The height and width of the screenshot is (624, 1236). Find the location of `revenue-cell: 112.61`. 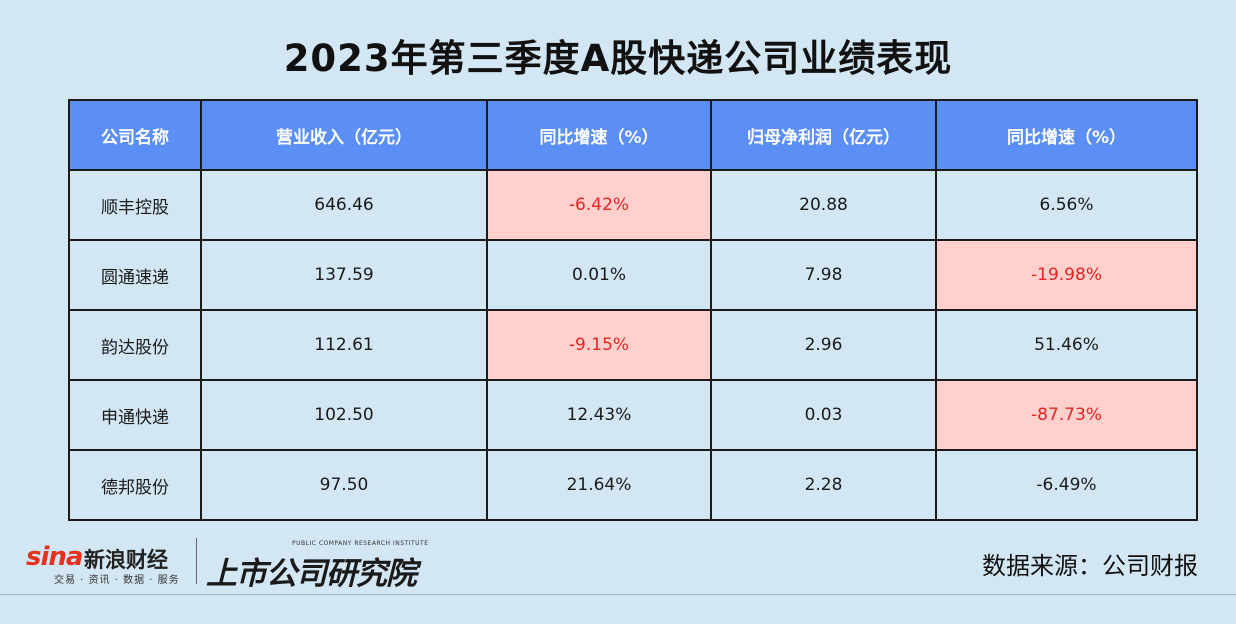

revenue-cell: 112.61 is located at coordinates (344, 345).